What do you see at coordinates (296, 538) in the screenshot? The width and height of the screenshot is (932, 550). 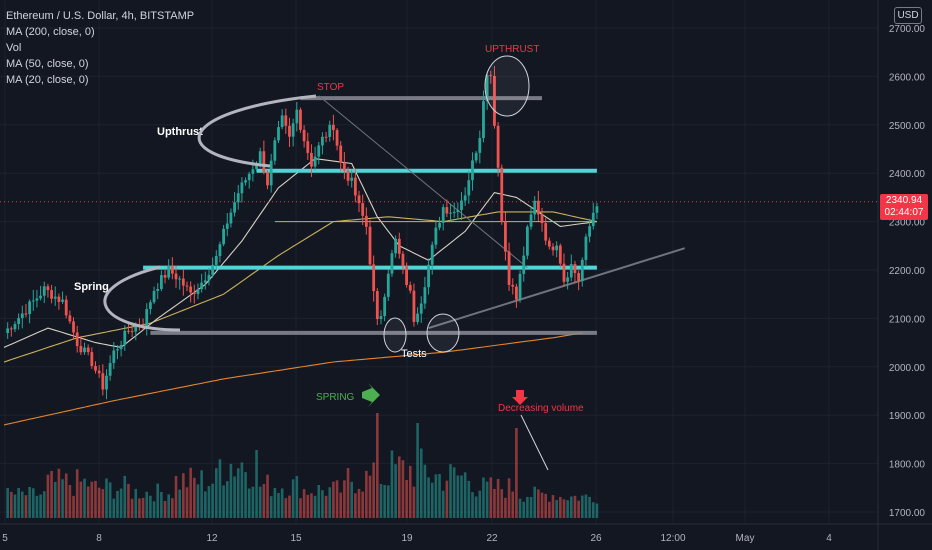 I see `x-tick-label: 15` at bounding box center [296, 538].